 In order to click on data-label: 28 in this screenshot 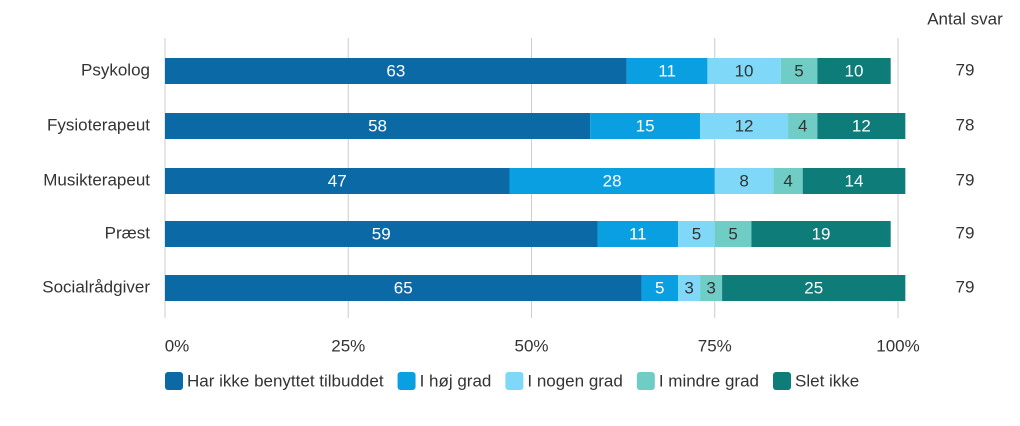, I will do `click(612, 180)`.